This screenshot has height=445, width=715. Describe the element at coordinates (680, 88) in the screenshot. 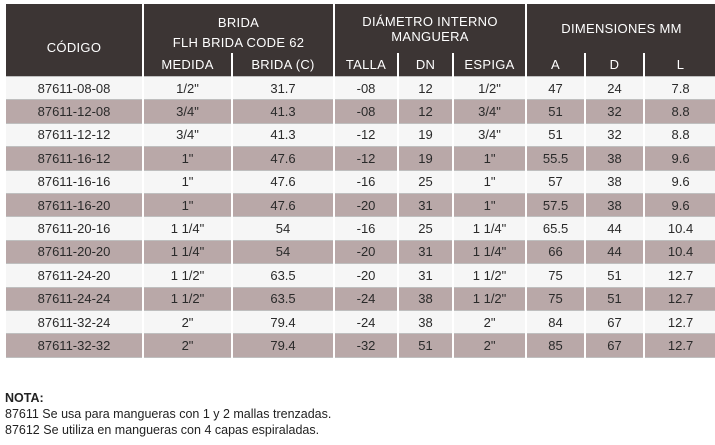

I see `cell-l: 7.8` at that location.